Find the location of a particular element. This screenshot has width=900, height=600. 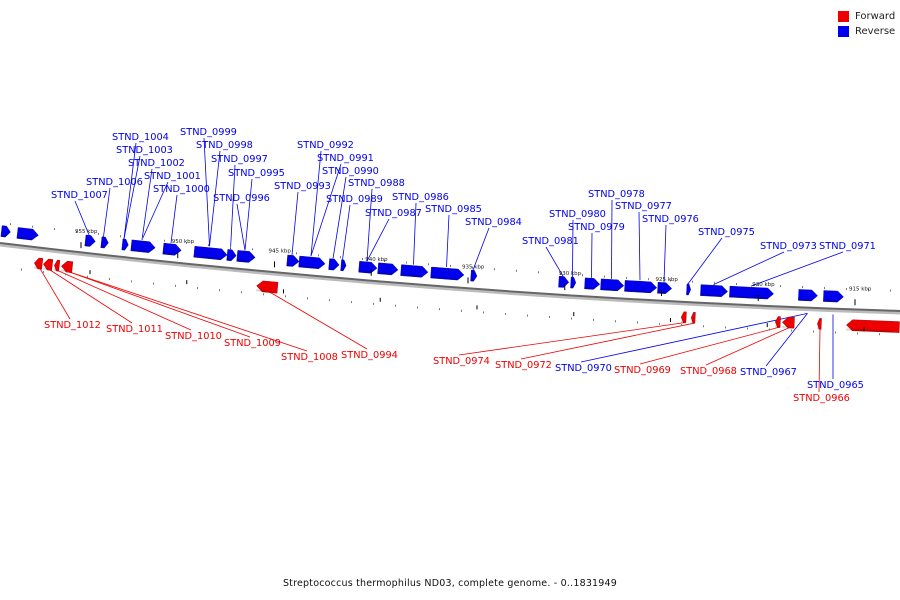

reverse-gene-label: STND_0991 is located at coordinates (345, 158).